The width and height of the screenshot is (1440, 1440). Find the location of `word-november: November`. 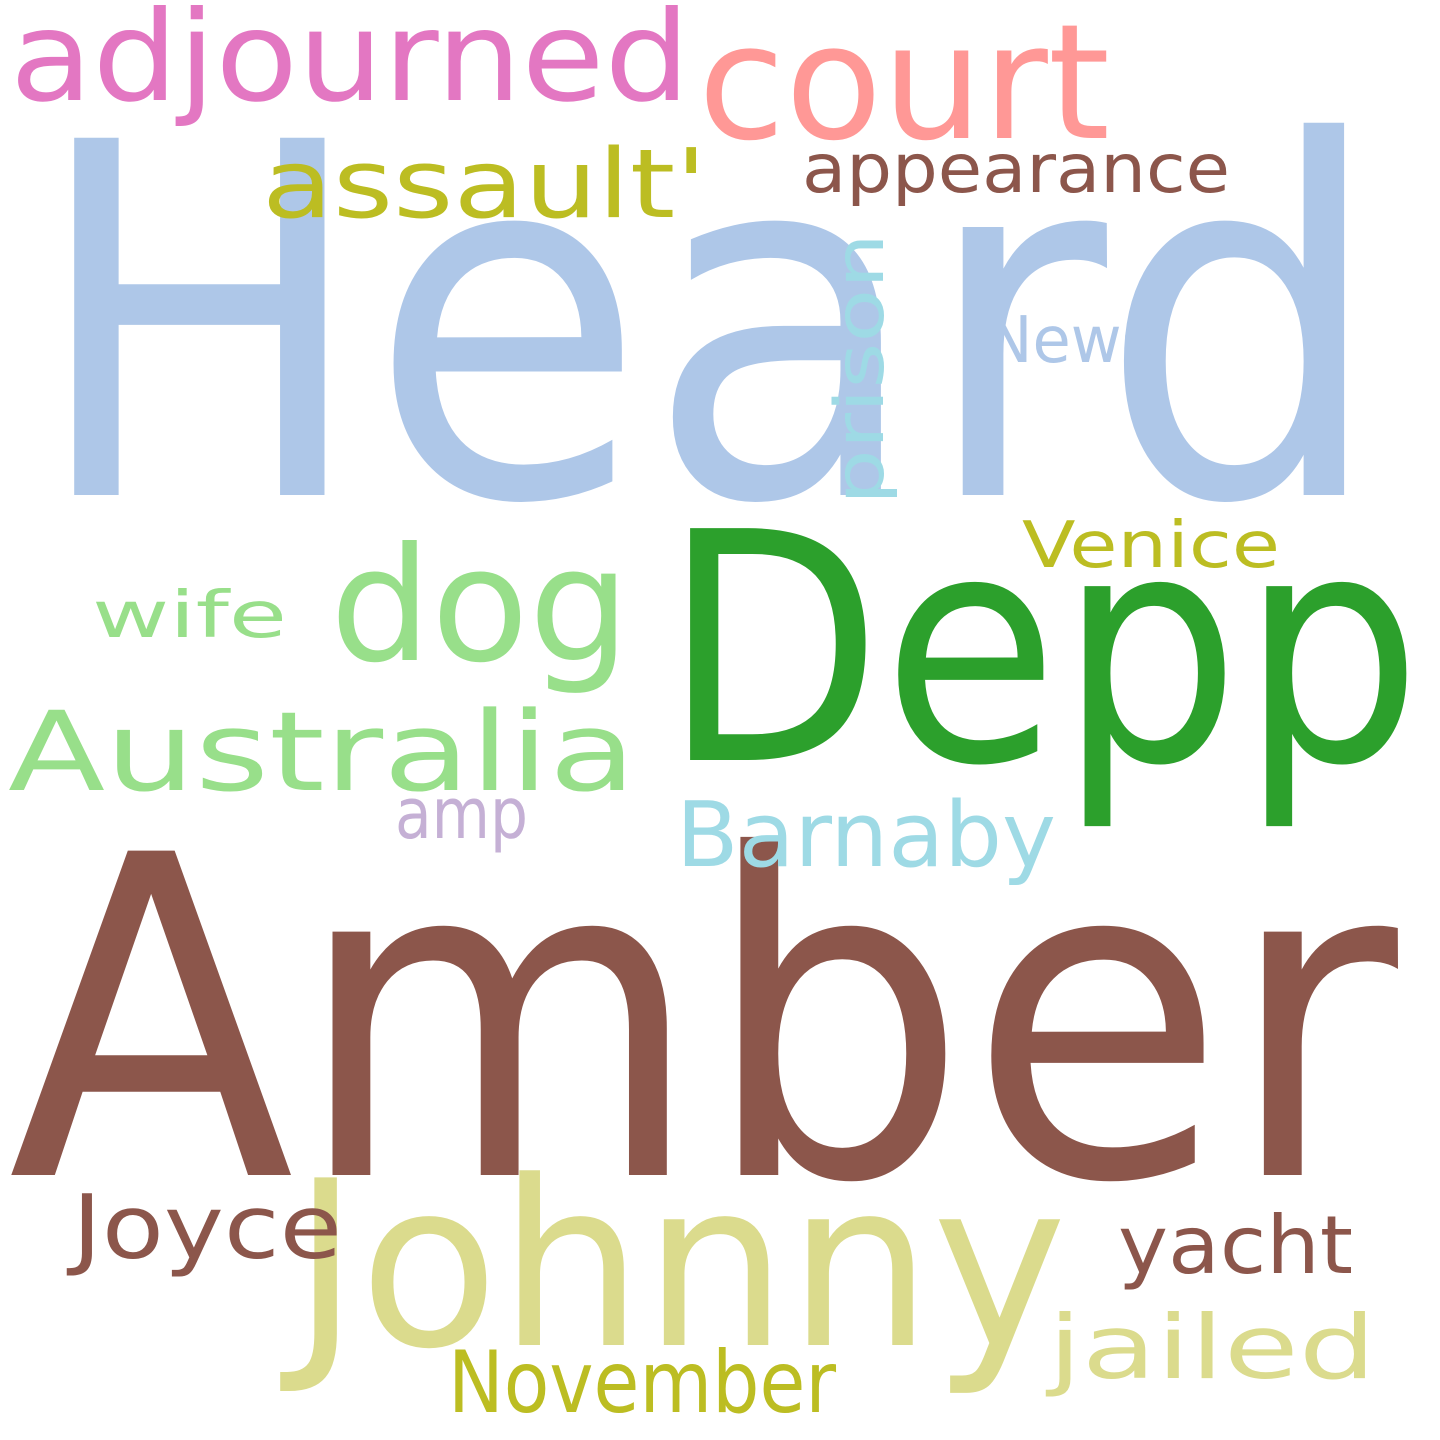

word-november: November is located at coordinates (642, 1383).